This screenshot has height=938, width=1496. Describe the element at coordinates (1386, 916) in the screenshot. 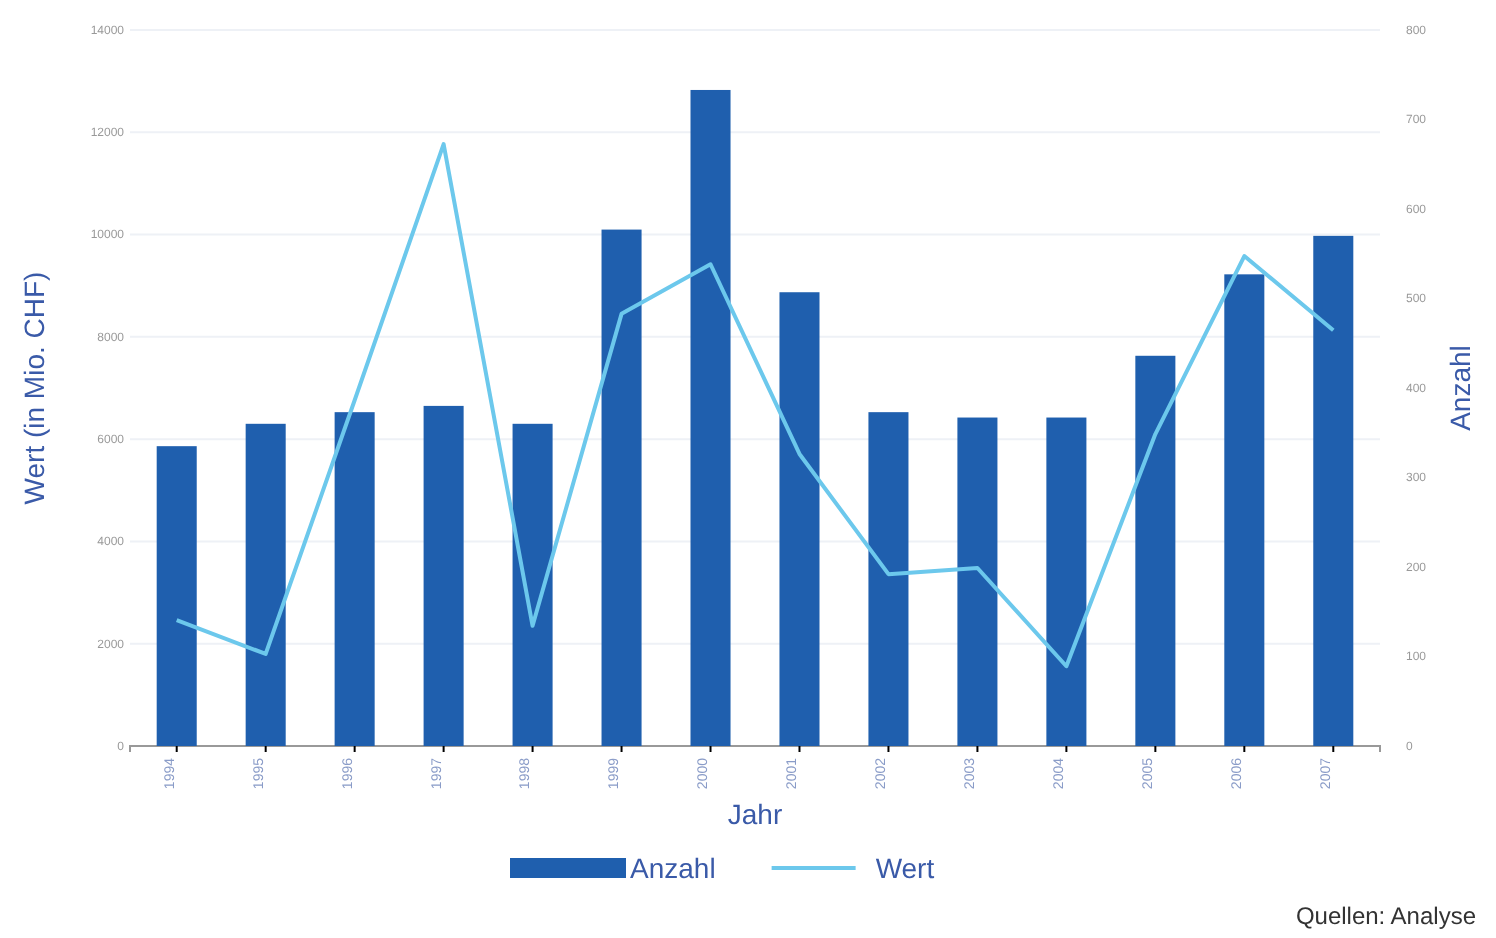

I see `source-note: Quellen: Analyse` at that location.